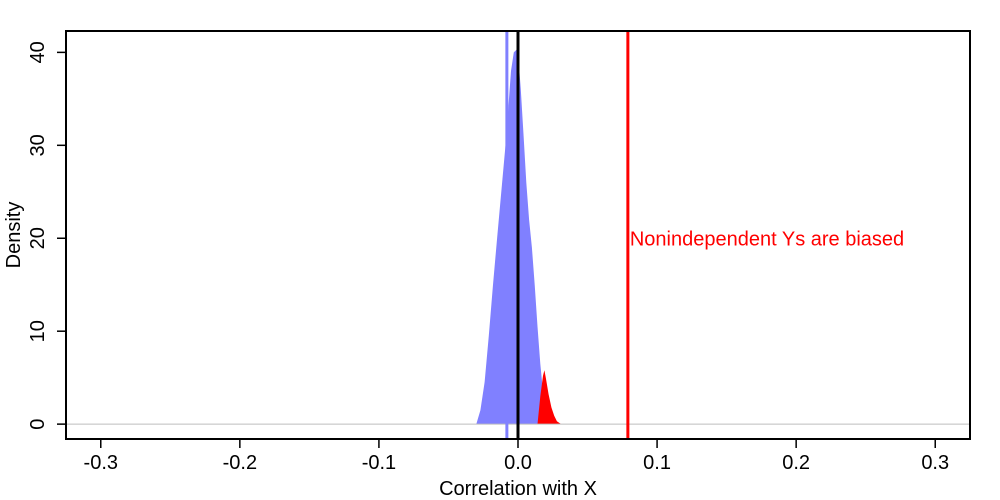 The height and width of the screenshot is (500, 1000). What do you see at coordinates (38, 145) in the screenshot?
I see `y-tick-label: 30` at bounding box center [38, 145].